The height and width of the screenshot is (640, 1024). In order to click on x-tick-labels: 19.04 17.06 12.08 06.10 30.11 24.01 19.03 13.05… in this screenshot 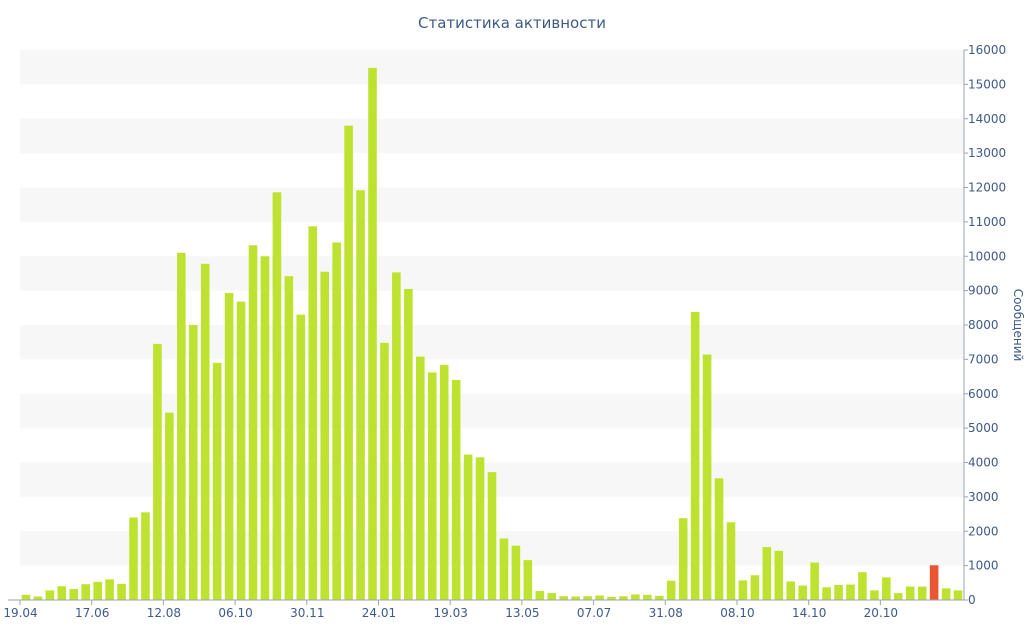, I will do `click(450, 610)`.